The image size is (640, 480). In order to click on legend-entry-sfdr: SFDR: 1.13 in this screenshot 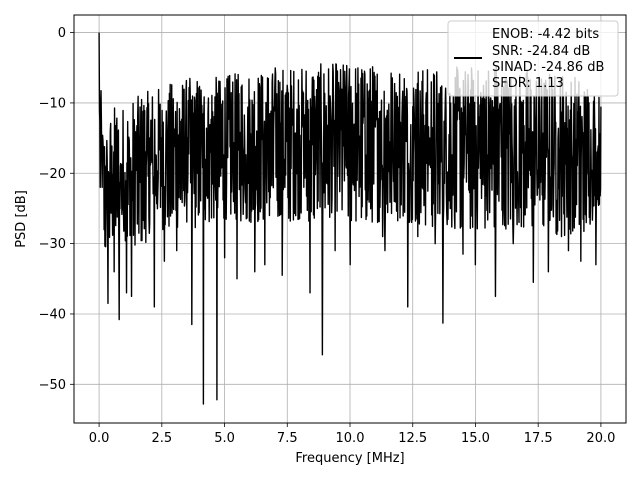, I will do `click(528, 83)`.